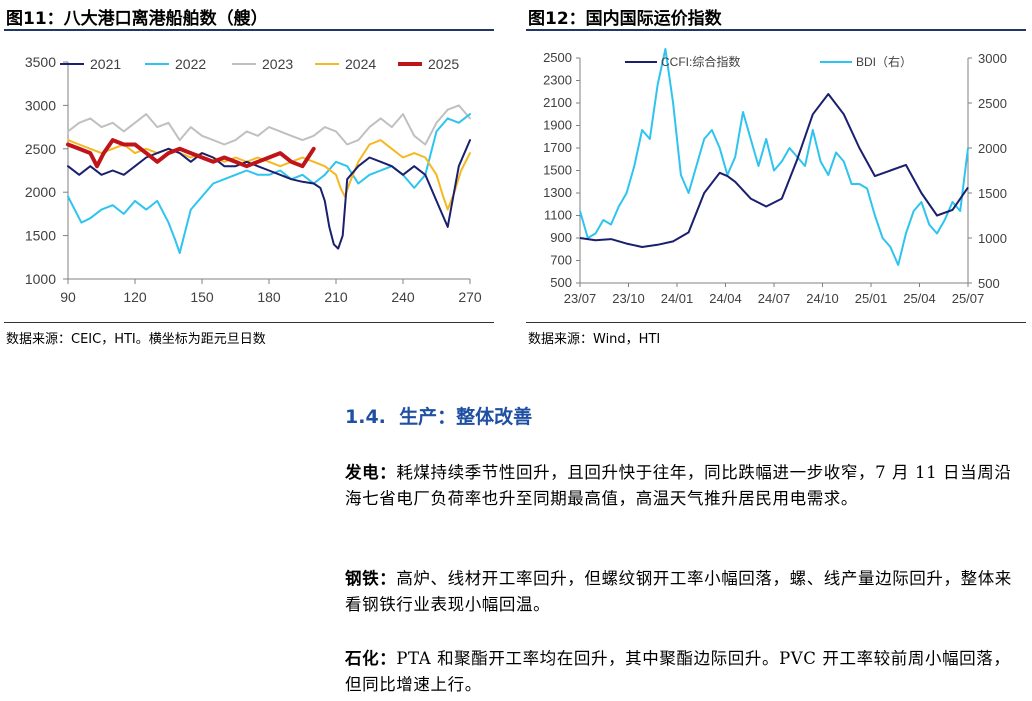 This screenshot has height=701, width=1032. What do you see at coordinates (68, 297) in the screenshot?
I see `x-tick-label: 90` at bounding box center [68, 297].